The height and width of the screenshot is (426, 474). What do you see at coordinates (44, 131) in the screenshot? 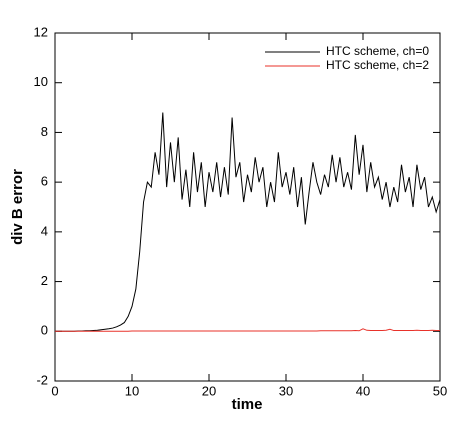
I see `y-tick-label: 8` at bounding box center [44, 131].